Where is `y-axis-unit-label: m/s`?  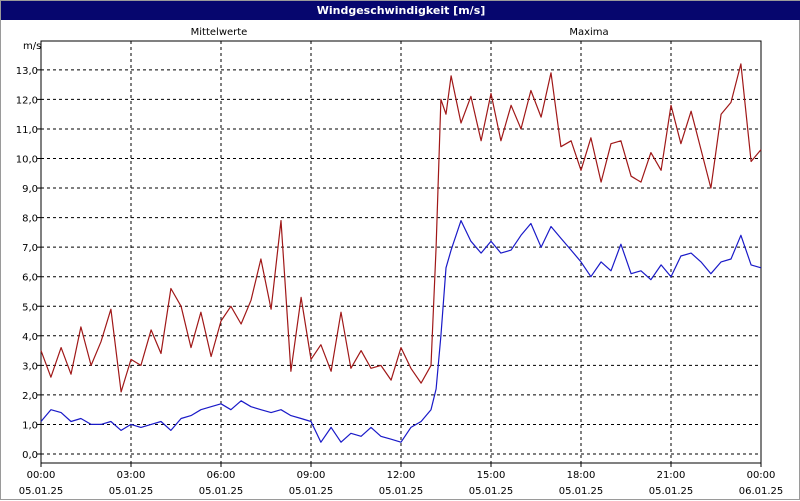 y-axis-unit-label: m/s is located at coordinates (32, 46).